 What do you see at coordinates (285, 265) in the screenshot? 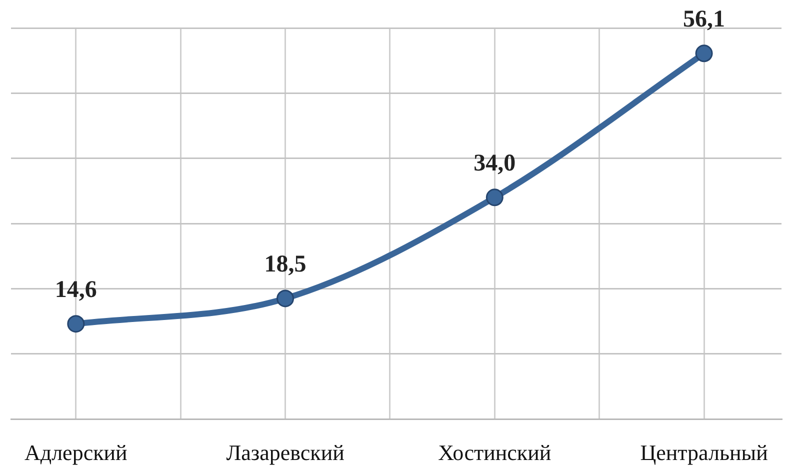
I see `data-label: 18,5` at bounding box center [285, 265].